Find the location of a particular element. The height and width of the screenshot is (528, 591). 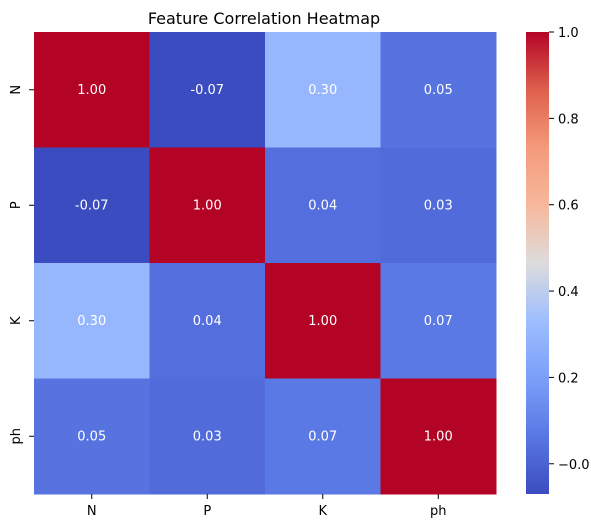

heatmap-cell-N-P is located at coordinates (207, 90).